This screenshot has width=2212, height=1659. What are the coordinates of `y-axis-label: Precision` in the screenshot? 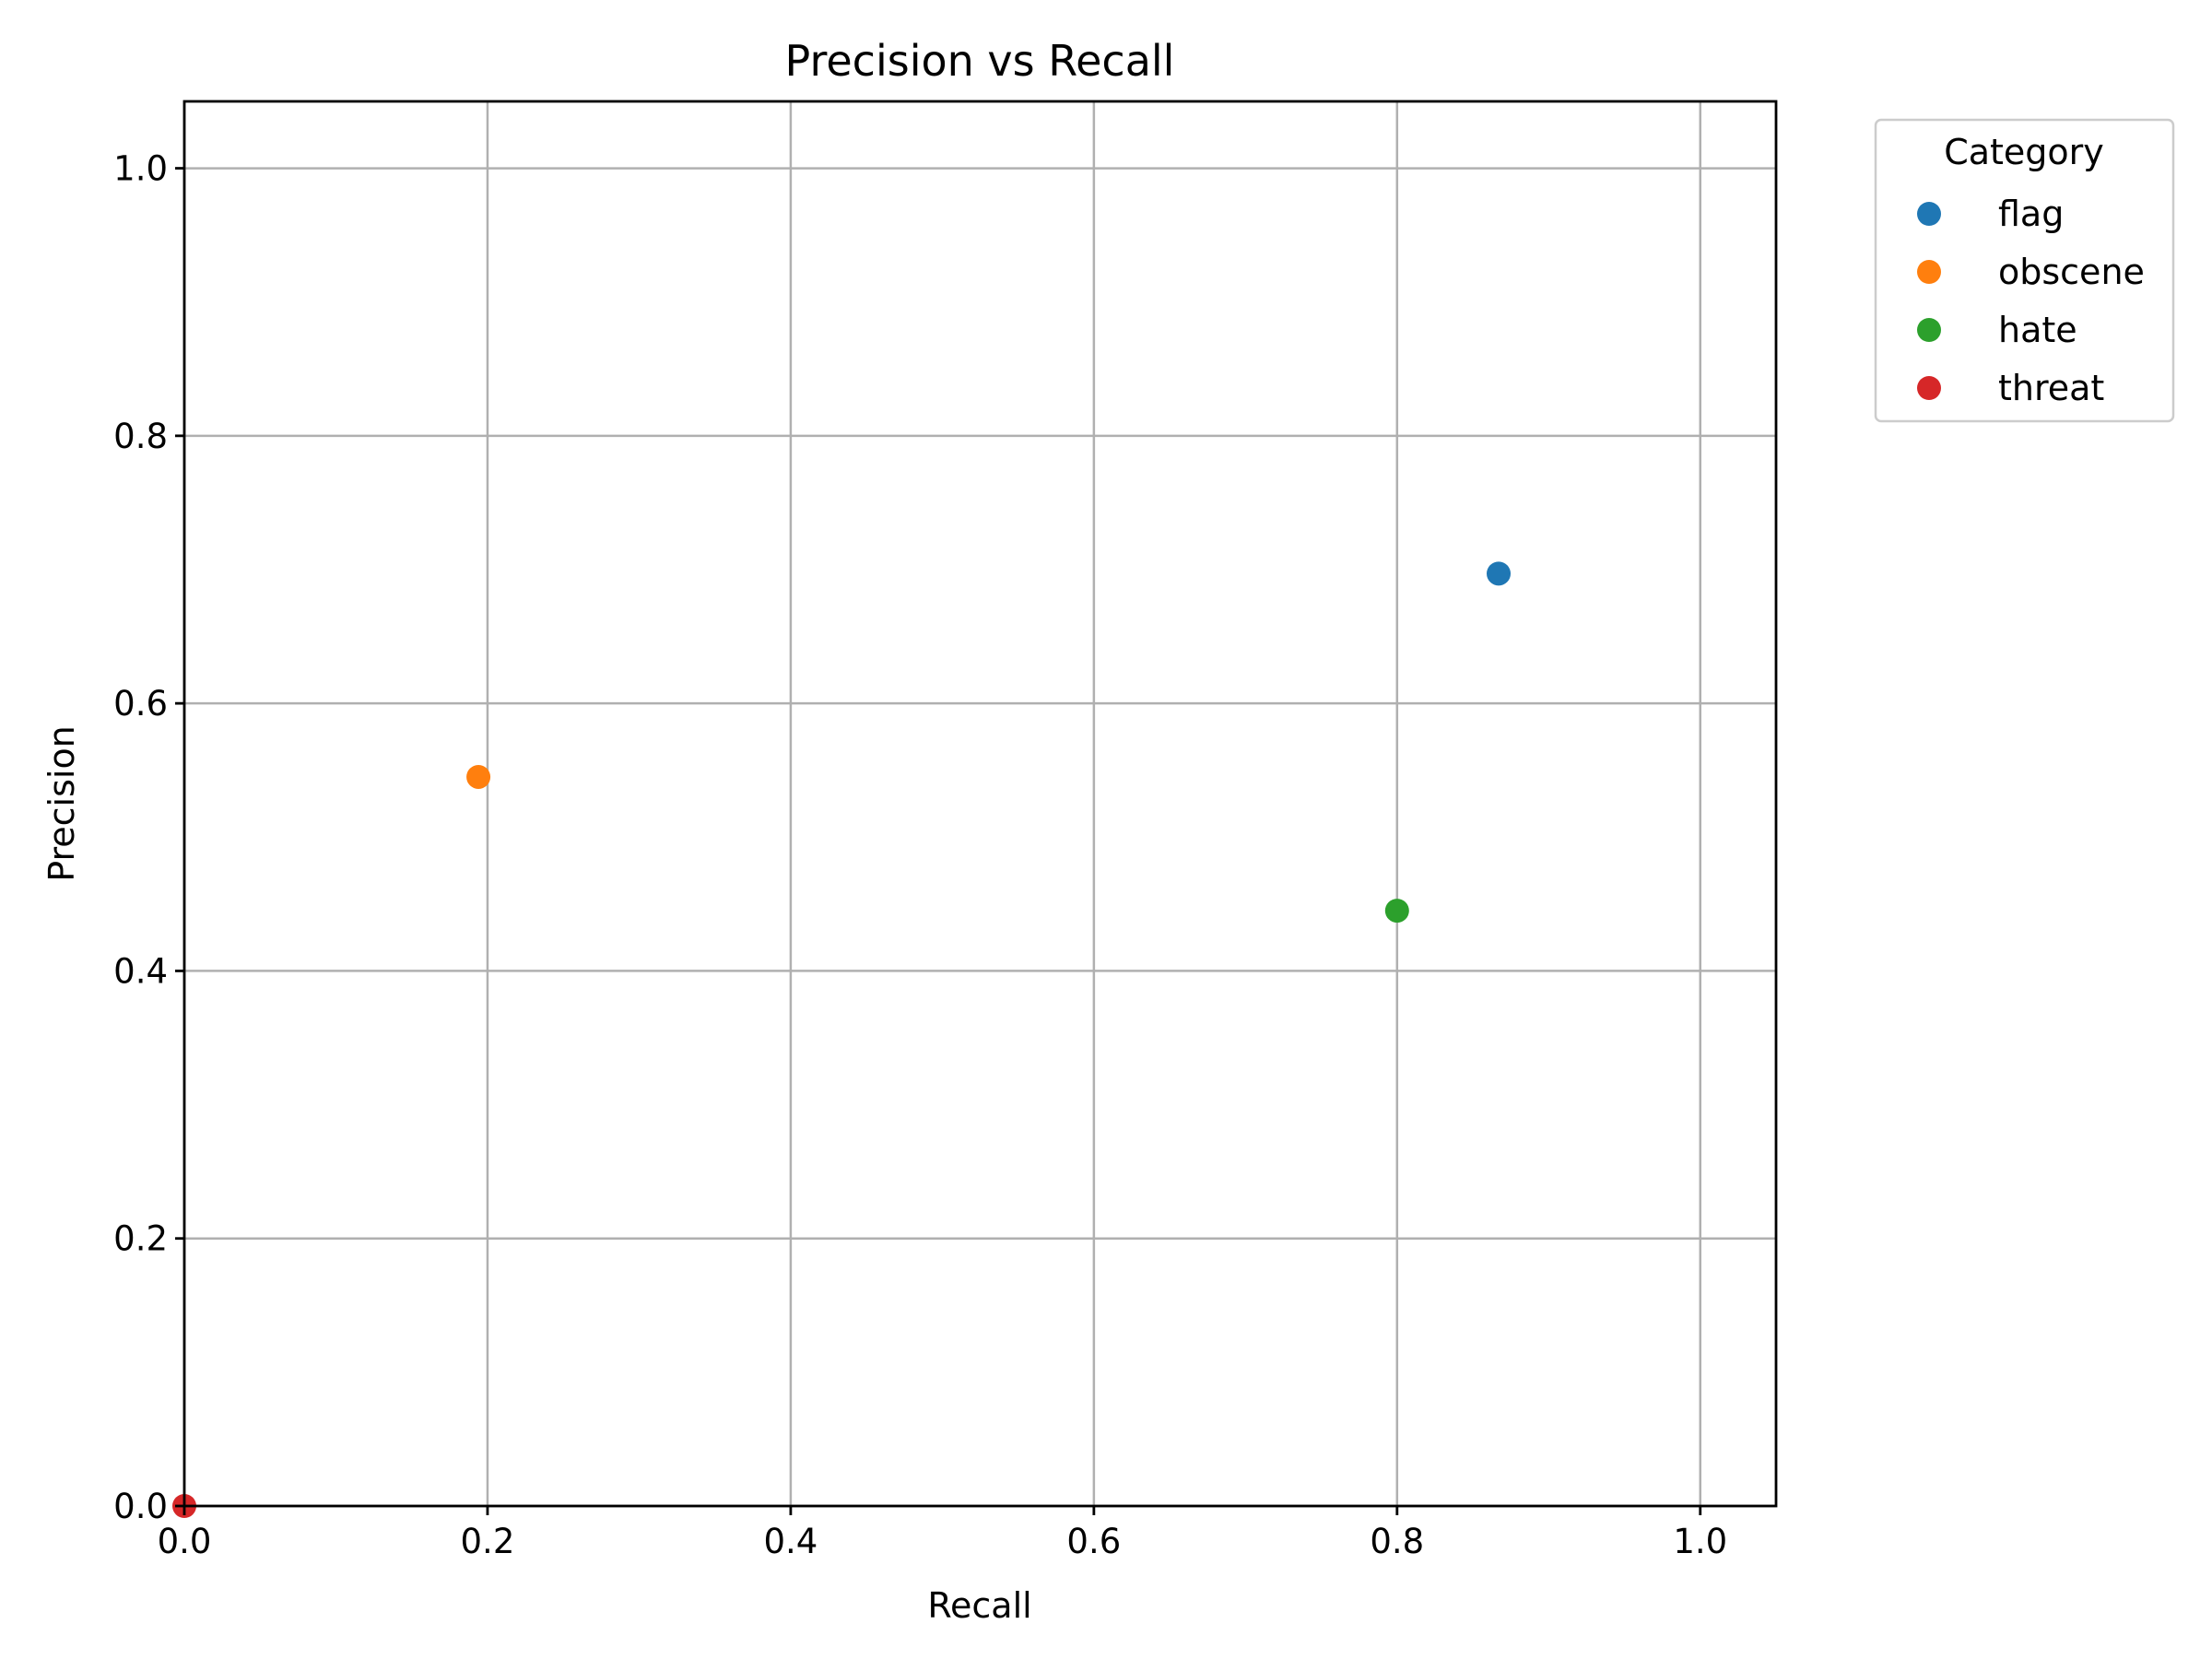 It's located at (61, 803).